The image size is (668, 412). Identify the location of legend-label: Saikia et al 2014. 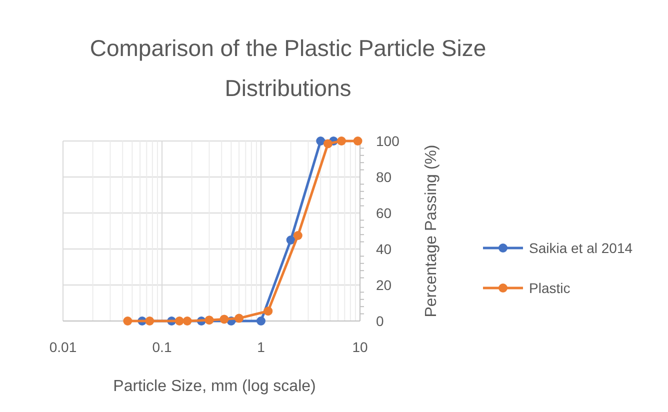
(581, 248).